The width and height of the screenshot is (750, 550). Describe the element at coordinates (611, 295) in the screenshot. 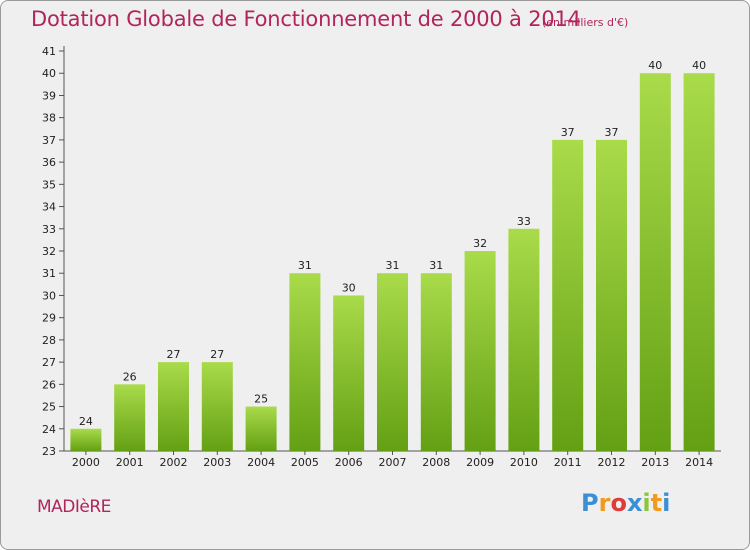

I see `bar-2012` at that location.